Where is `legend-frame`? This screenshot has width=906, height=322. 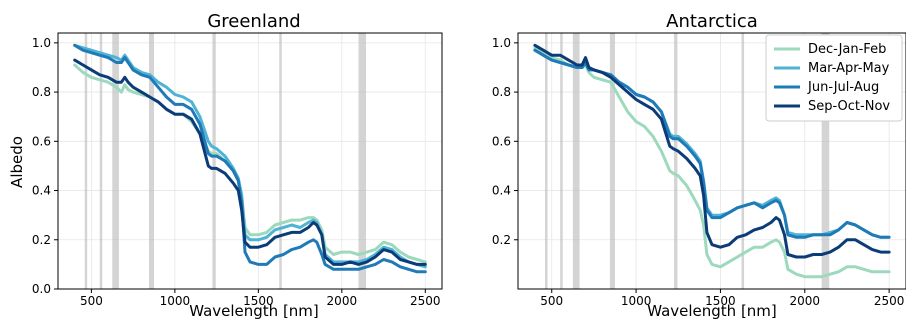
legend-frame is located at coordinates (834, 78).